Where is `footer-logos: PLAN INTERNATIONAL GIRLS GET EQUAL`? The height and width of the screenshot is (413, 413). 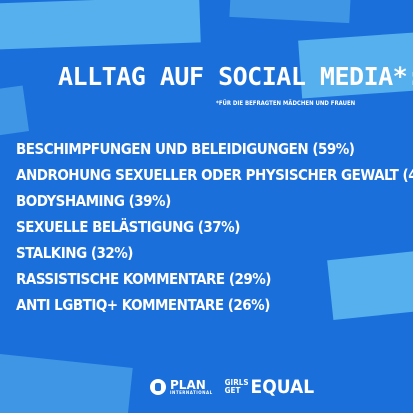 footer-logos: PLAN INTERNATIONAL GIRLS GET EQUAL is located at coordinates (232, 387).